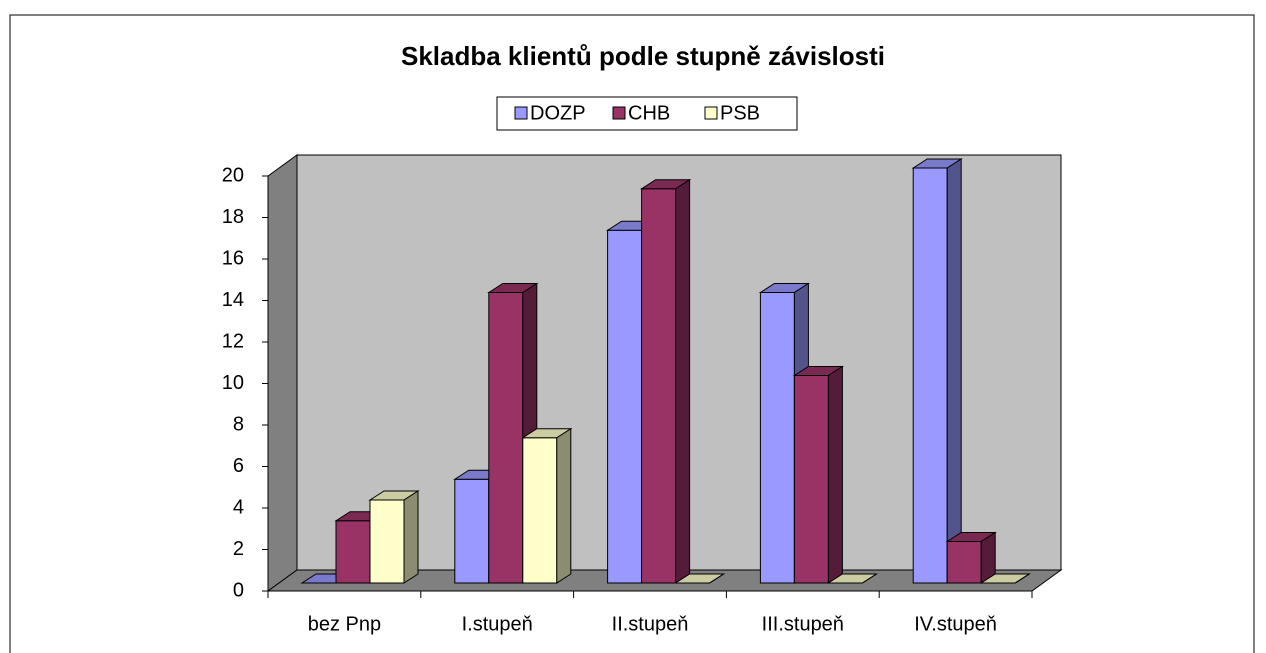  I want to click on x-tick-label: I.stupeň, so click(497, 624).